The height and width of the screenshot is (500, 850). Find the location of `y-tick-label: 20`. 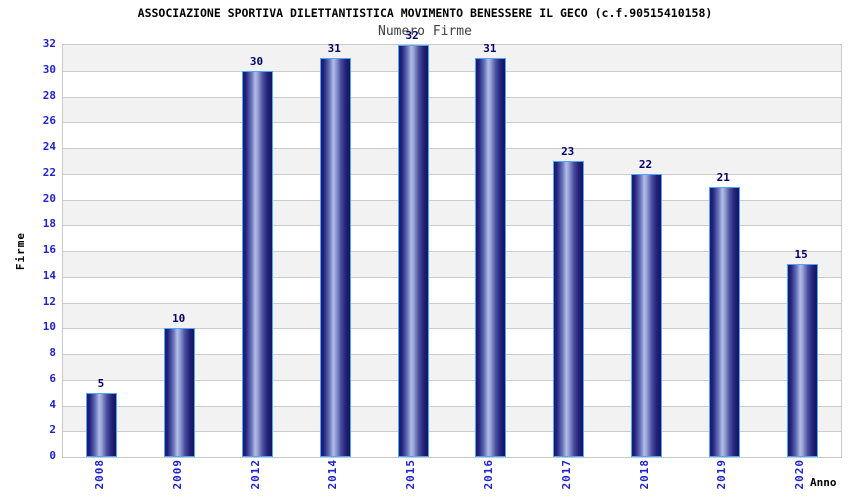

y-tick-label: 20 is located at coordinates (49, 198).